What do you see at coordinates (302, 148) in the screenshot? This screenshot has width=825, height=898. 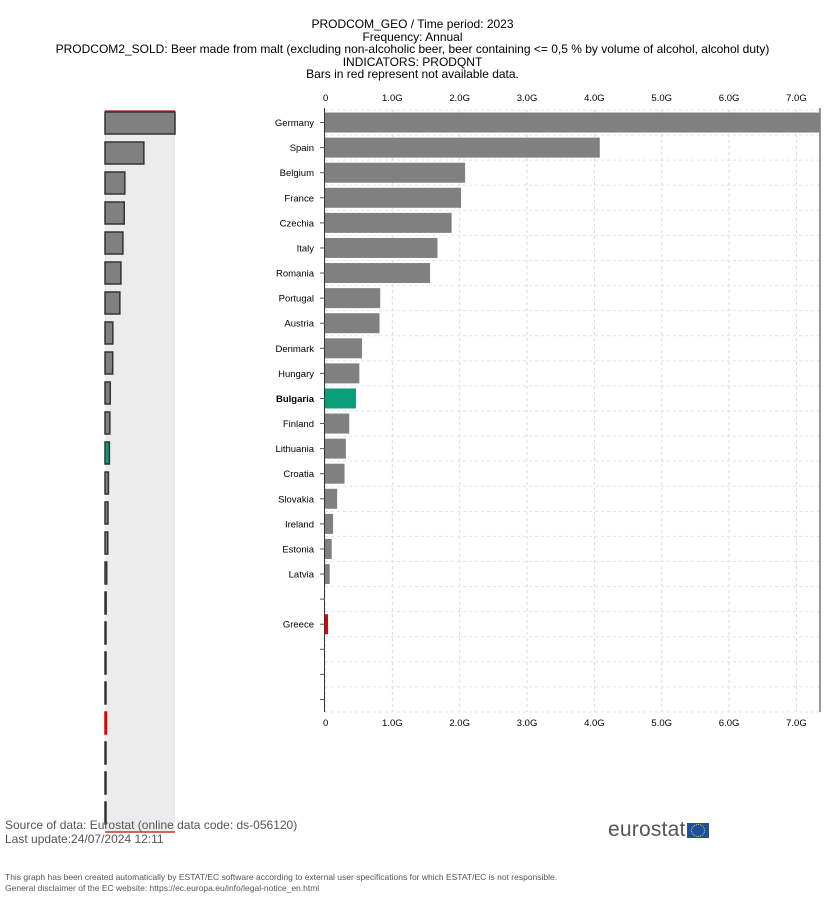 I see `category-label-spain: Spain` at bounding box center [302, 148].